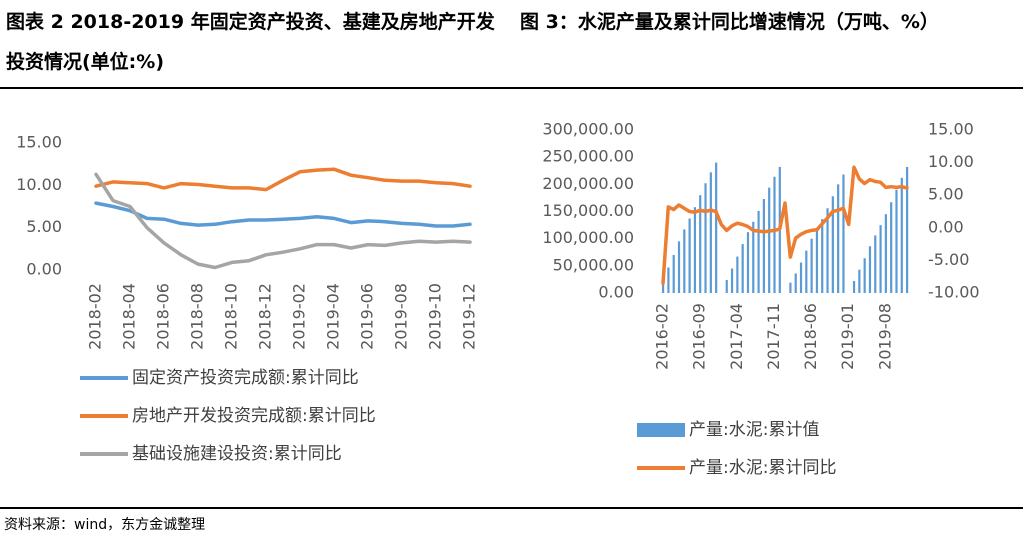 This screenshot has height=540, width=1023. What do you see at coordinates (588, 156) in the screenshot?
I see `y-tick-label: 250,000.00` at bounding box center [588, 156].